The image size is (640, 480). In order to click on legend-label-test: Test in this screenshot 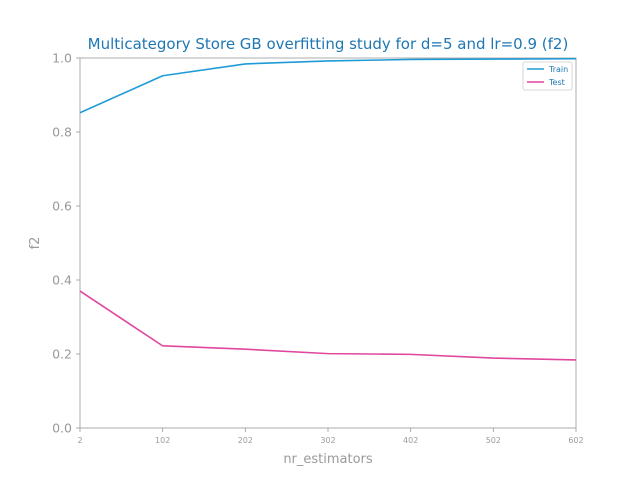, I will do `click(556, 82)`.